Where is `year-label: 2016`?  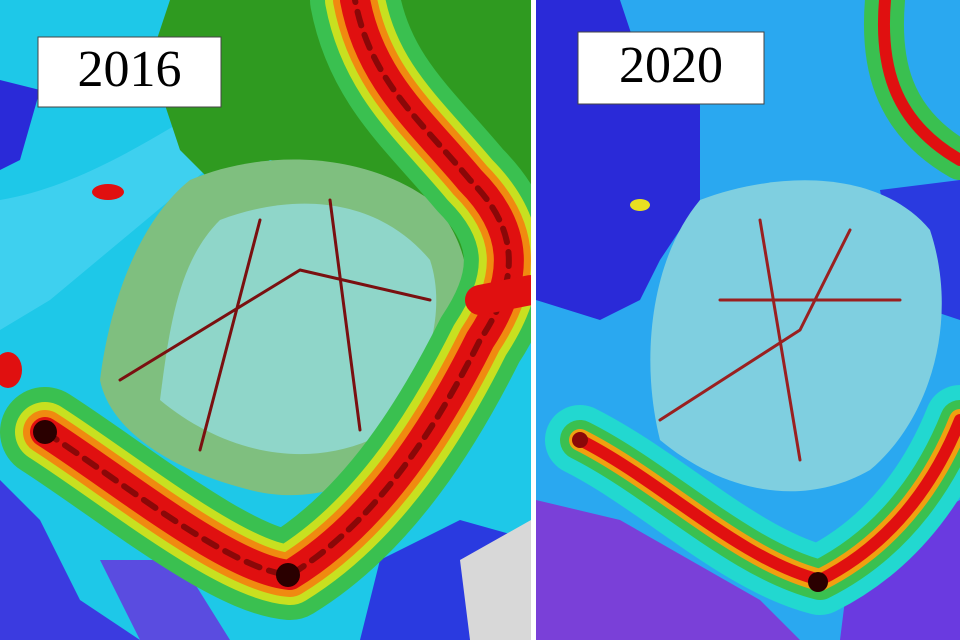
year-label: 2016 is located at coordinates (130, 69).